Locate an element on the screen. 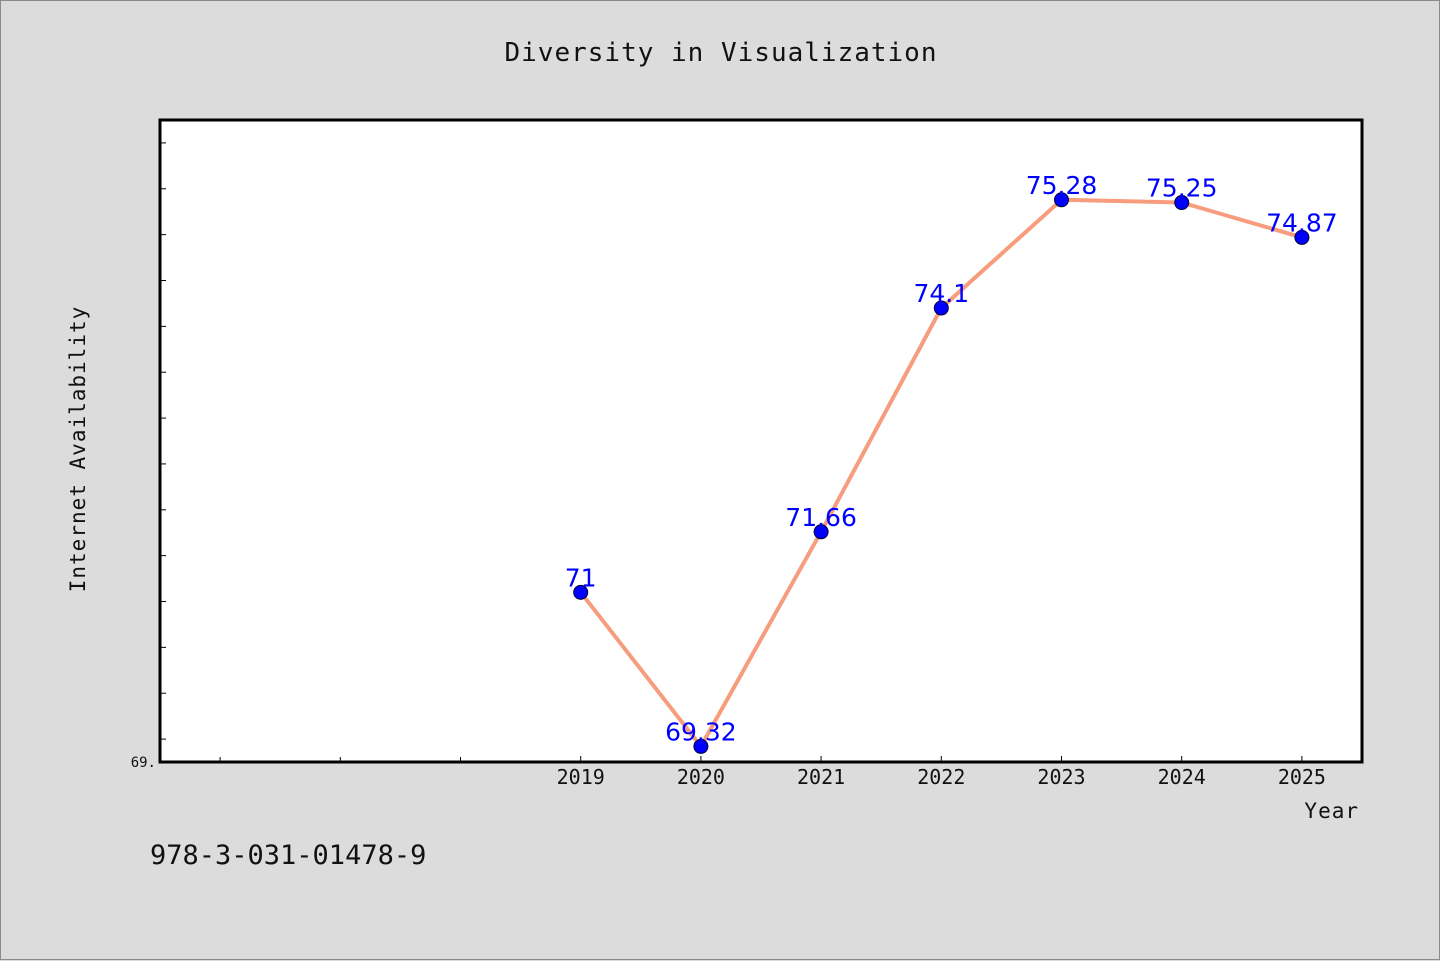 The width and height of the screenshot is (1440, 961). data-label: 75.25 is located at coordinates (1182, 188).